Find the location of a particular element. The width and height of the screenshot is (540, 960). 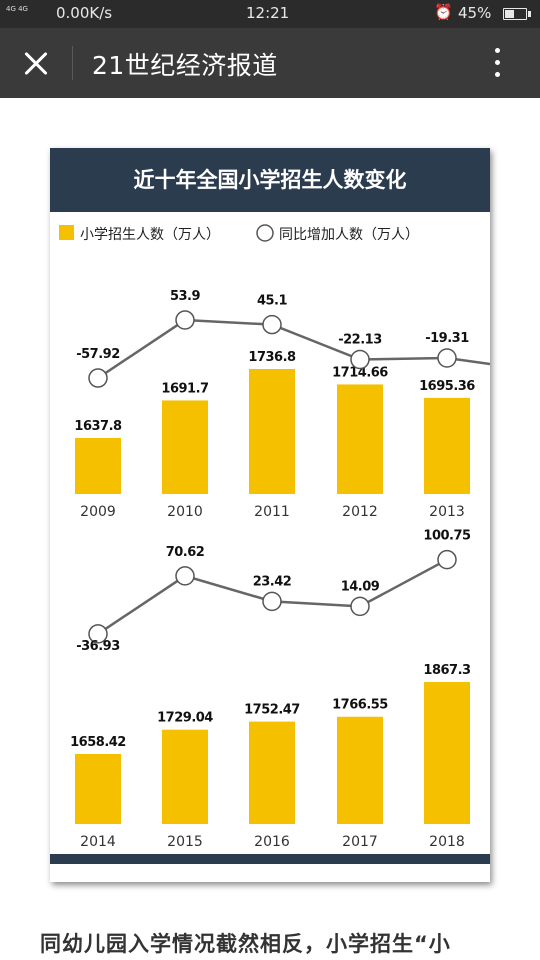

clock: 12:21 is located at coordinates (268, 13).